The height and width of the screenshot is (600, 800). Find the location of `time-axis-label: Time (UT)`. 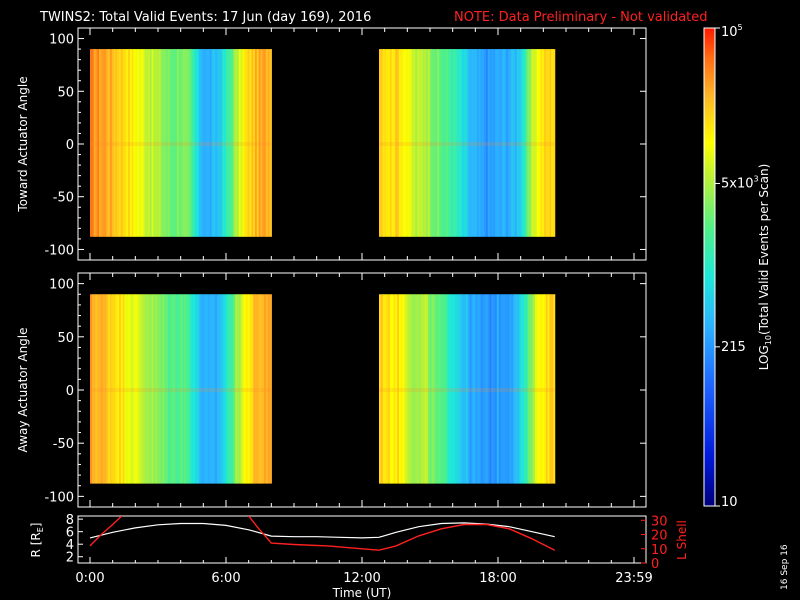

time-axis-label: Time (UT) is located at coordinates (362, 593).